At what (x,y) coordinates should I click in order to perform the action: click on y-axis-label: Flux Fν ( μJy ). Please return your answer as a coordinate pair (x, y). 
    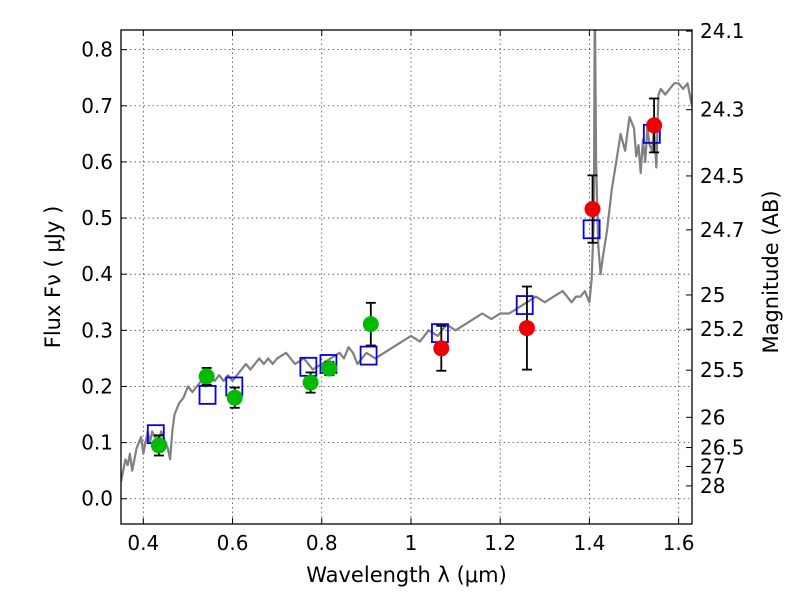
    Looking at the image, I should click on (53, 277).